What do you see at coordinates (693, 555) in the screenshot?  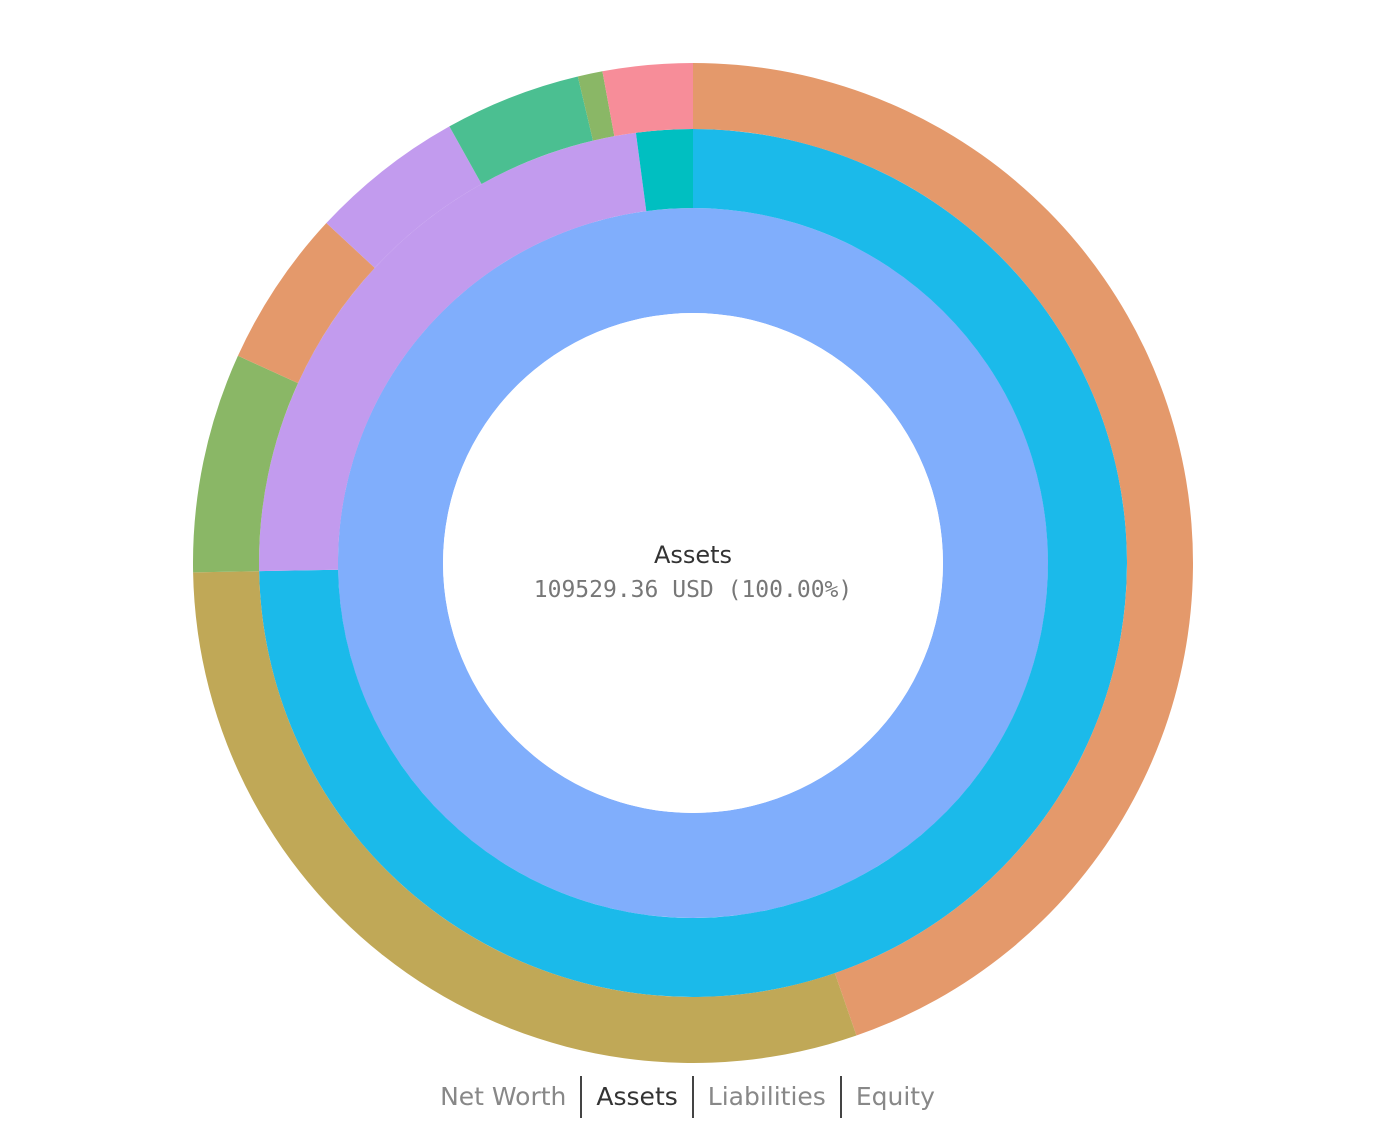 I see `center-title: Assets` at bounding box center [693, 555].